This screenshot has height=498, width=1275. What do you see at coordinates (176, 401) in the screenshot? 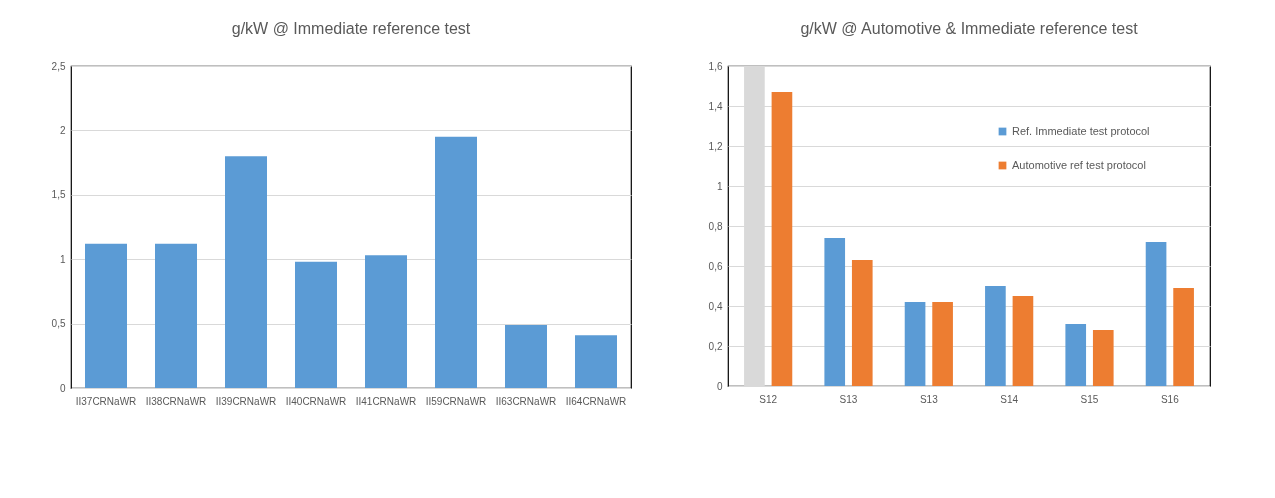
I see `x-tick-label: II38CRNaWR` at bounding box center [176, 401].